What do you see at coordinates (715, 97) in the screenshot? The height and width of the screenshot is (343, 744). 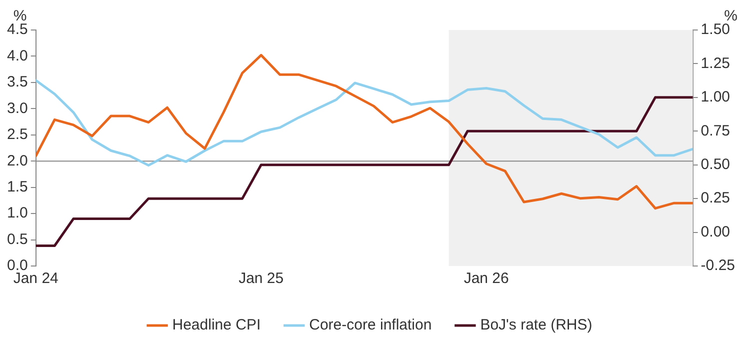 I see `y2-tick-label: 1.00` at bounding box center [715, 97].